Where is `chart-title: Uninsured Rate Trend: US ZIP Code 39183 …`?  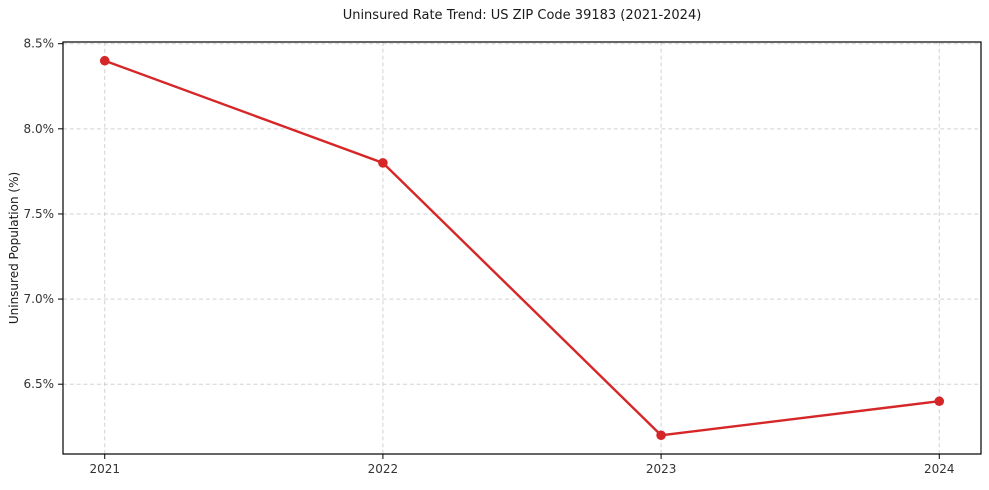 chart-title: Uninsured Rate Trend: US ZIP Code 39183 … is located at coordinates (522, 15).